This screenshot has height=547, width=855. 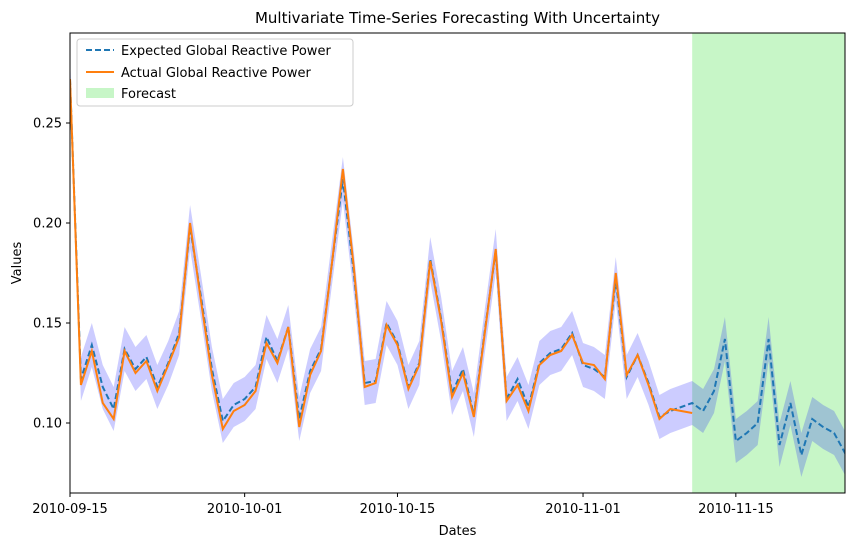 I want to click on legend-box, so click(x=215, y=72).